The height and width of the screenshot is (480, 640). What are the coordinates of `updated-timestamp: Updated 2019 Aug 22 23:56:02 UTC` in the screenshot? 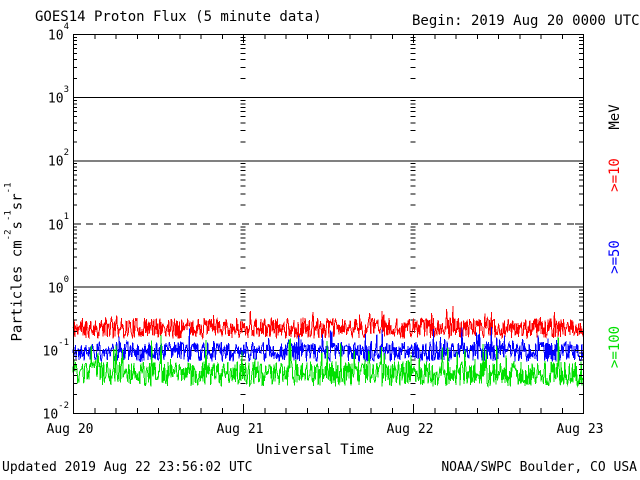 It's located at (127, 467).